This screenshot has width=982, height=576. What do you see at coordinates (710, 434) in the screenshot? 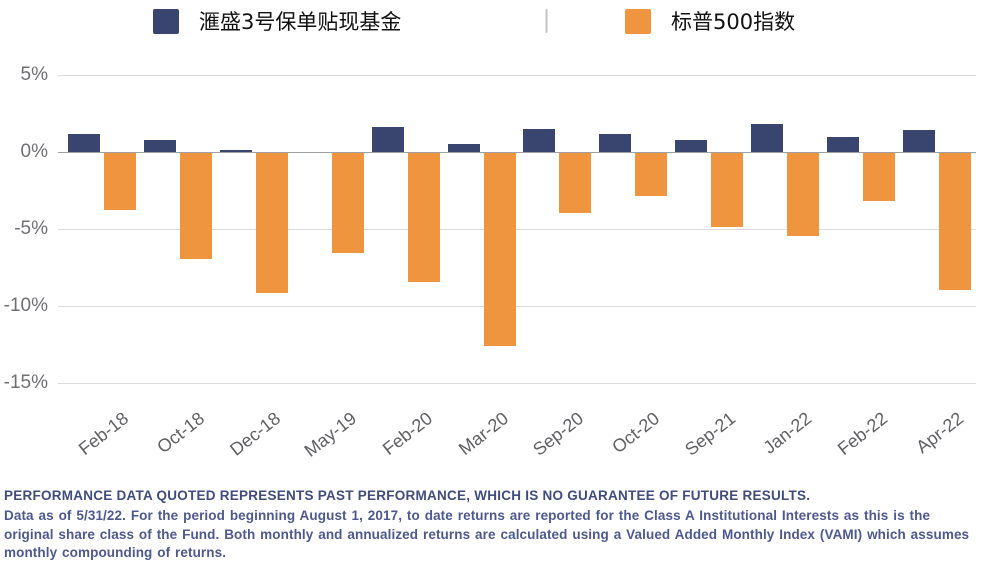
I see `x-tick-label: Sep-21` at bounding box center [710, 434].